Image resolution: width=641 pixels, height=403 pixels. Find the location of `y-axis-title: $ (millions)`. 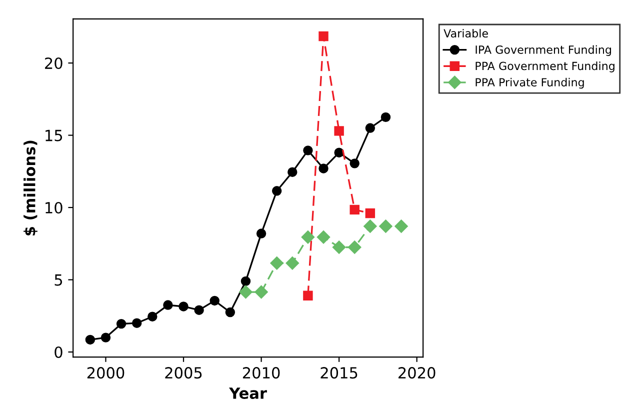

y-axis-title: $ (millions) is located at coordinates (31, 188).